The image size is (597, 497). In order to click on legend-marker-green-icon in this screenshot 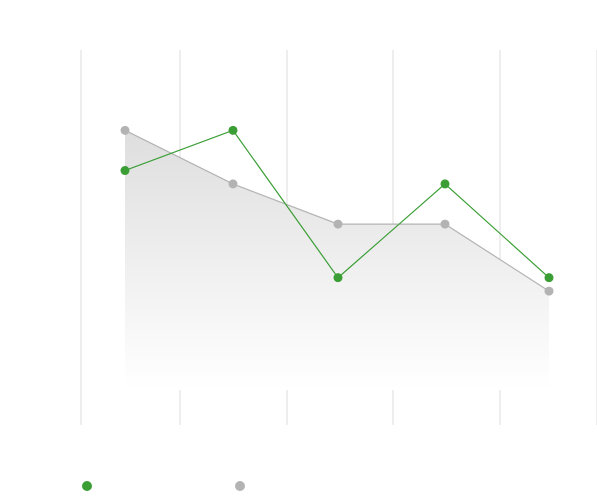, I will do `click(87, 486)`.